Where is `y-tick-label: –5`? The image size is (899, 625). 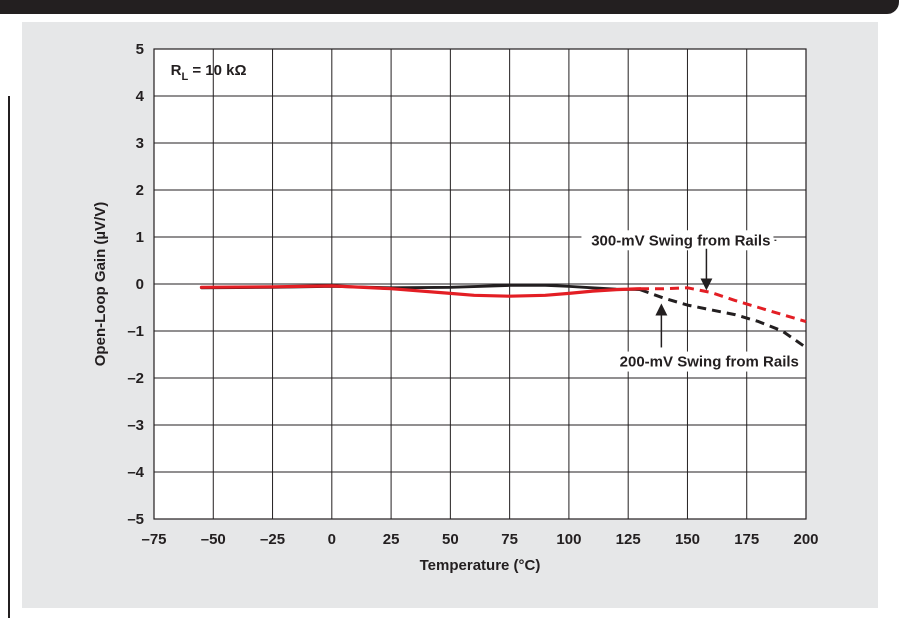 y-tick-label: –5 is located at coordinates (135, 519).